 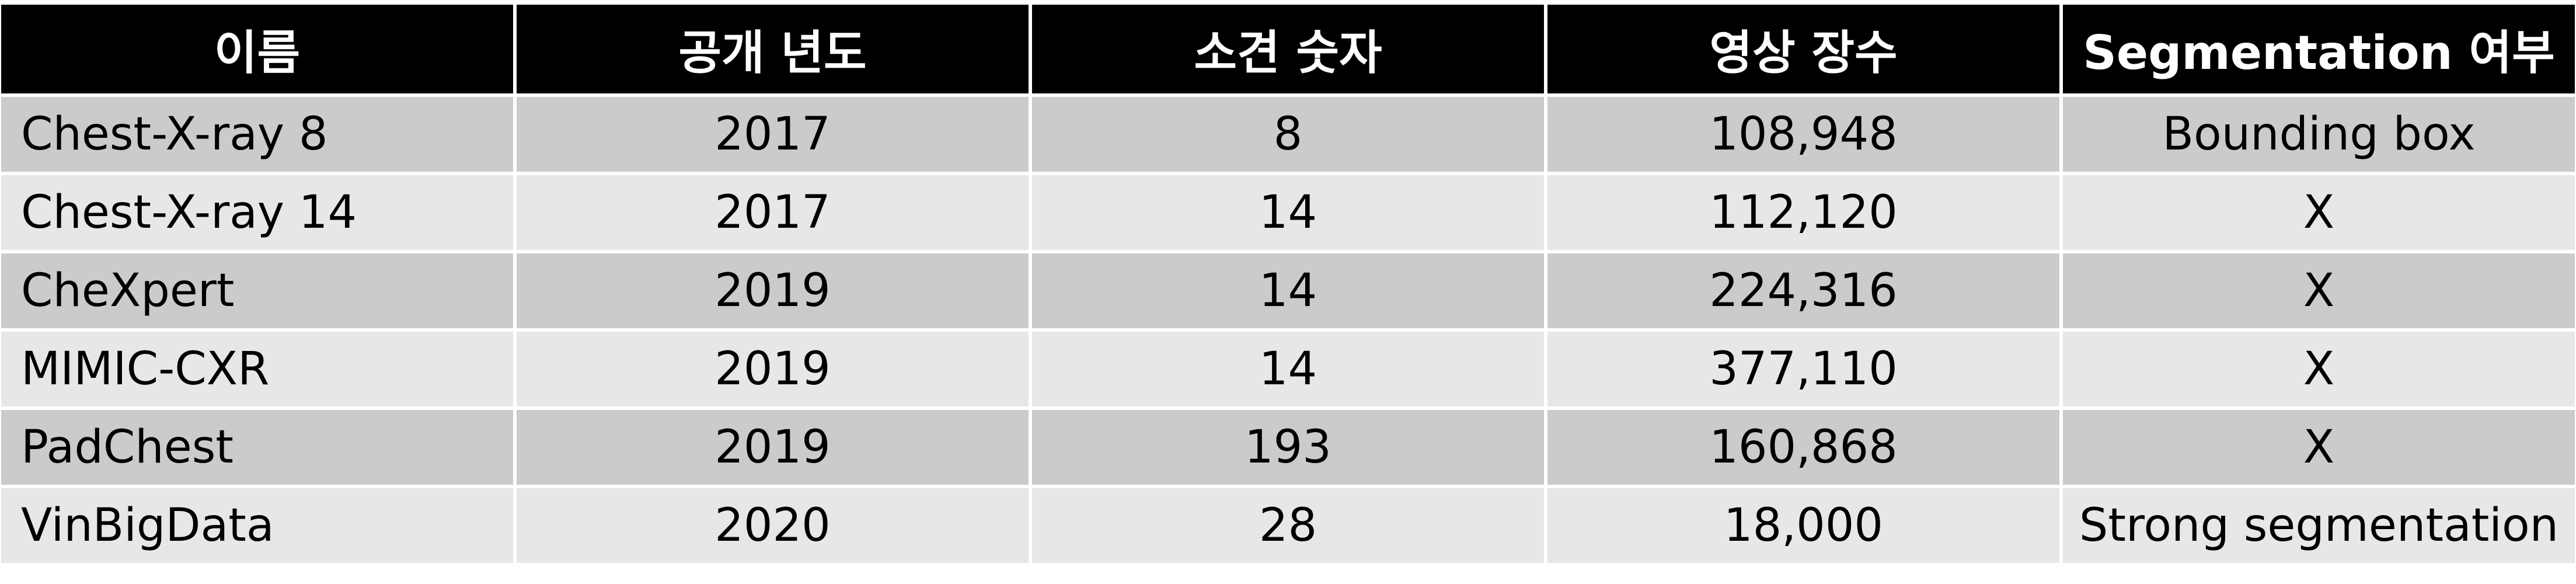 I want to click on header-finding-count: 소견 숫자, so click(x=1288, y=49).